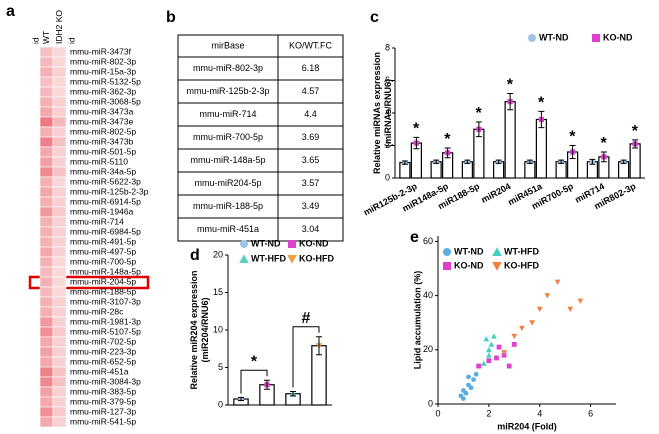 Image resolution: width=659 pixels, height=434 pixels. Describe the element at coordinates (99, 161) in the screenshot. I see `row-label: mmu-miR-5110` at that location.